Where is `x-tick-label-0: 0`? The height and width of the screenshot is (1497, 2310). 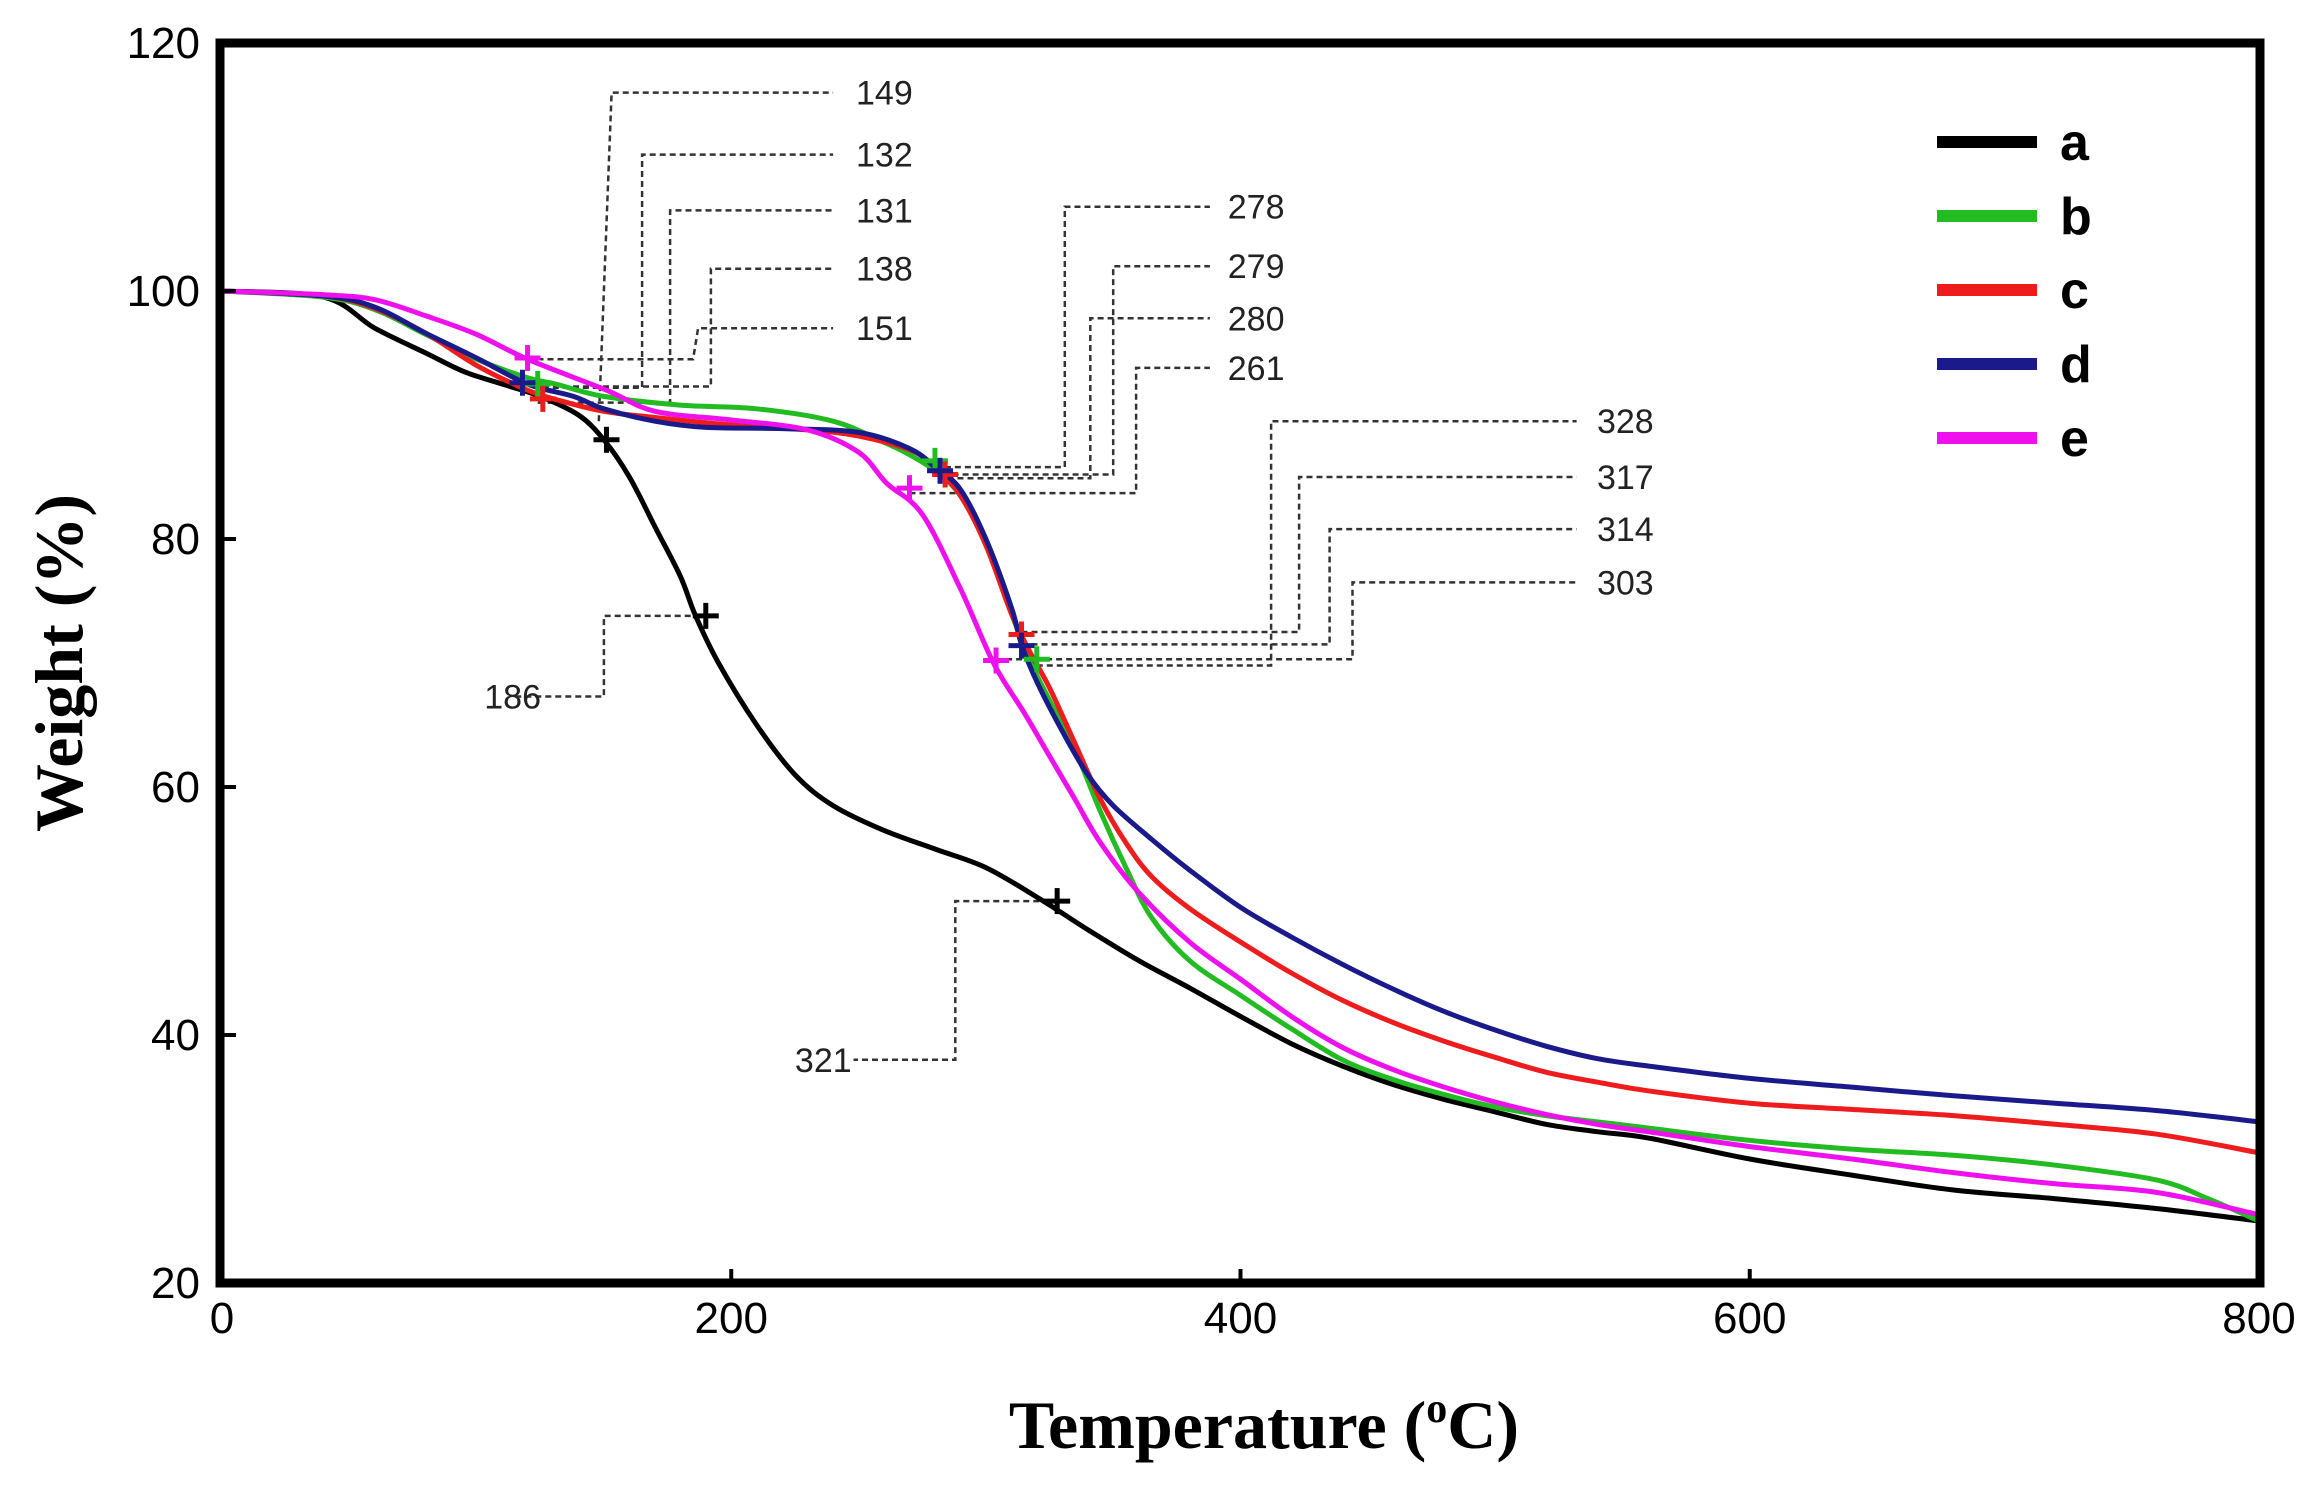
x-tick-label-0: 0 is located at coordinates (222, 1318).